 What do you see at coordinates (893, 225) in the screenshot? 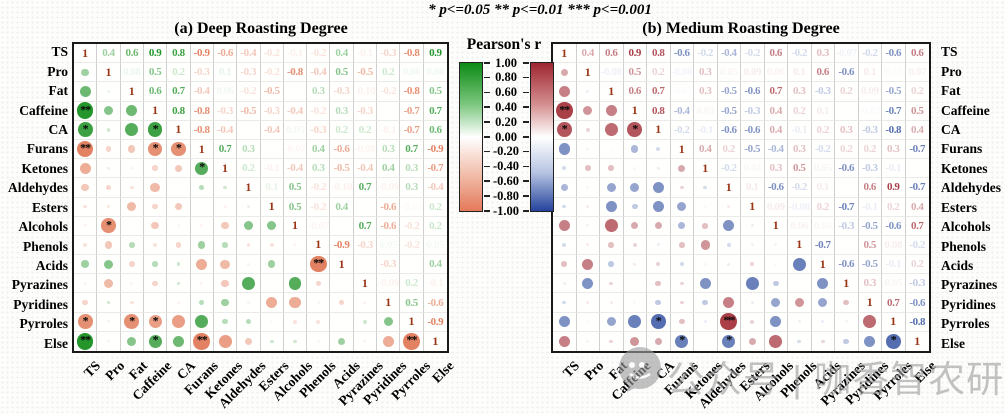
I see `correlation-value: -0.6` at bounding box center [893, 225].